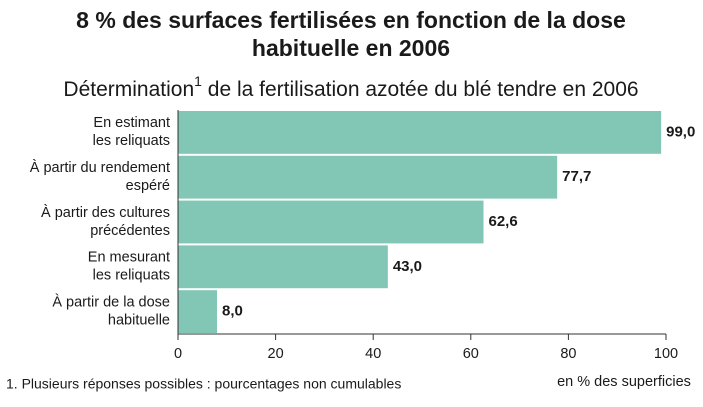 The width and height of the screenshot is (703, 407). I want to click on y-tick-label: précédentes, so click(130, 231).